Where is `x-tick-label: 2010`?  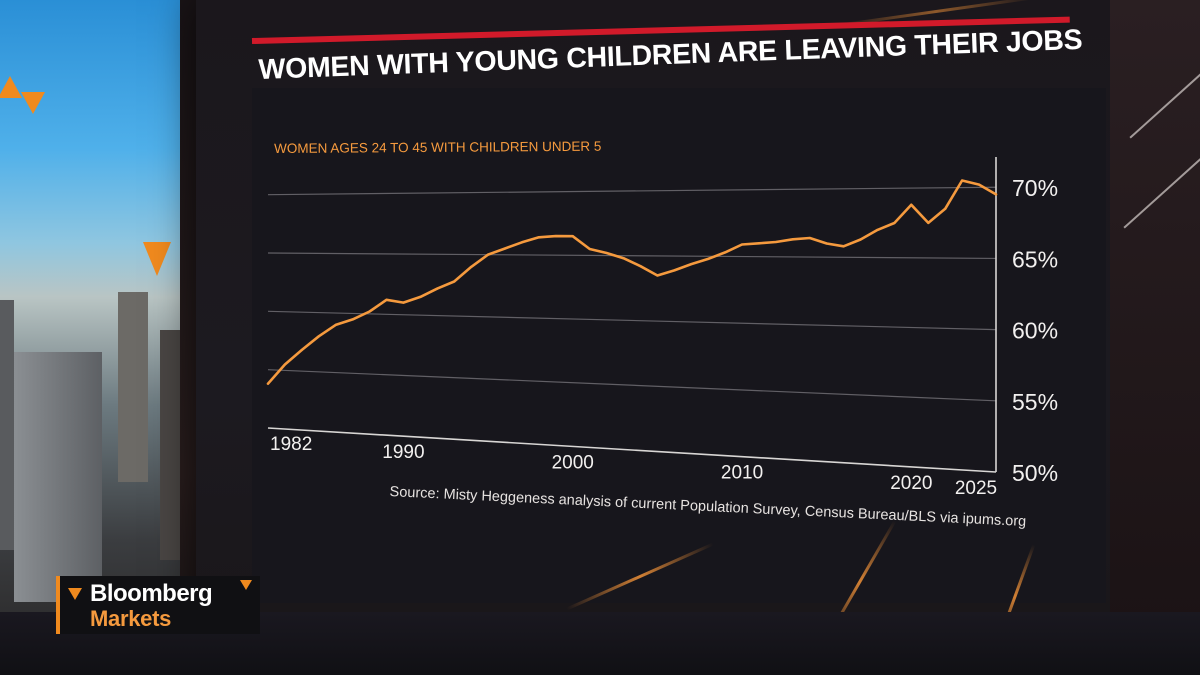 x-tick-label: 2010 is located at coordinates (742, 473).